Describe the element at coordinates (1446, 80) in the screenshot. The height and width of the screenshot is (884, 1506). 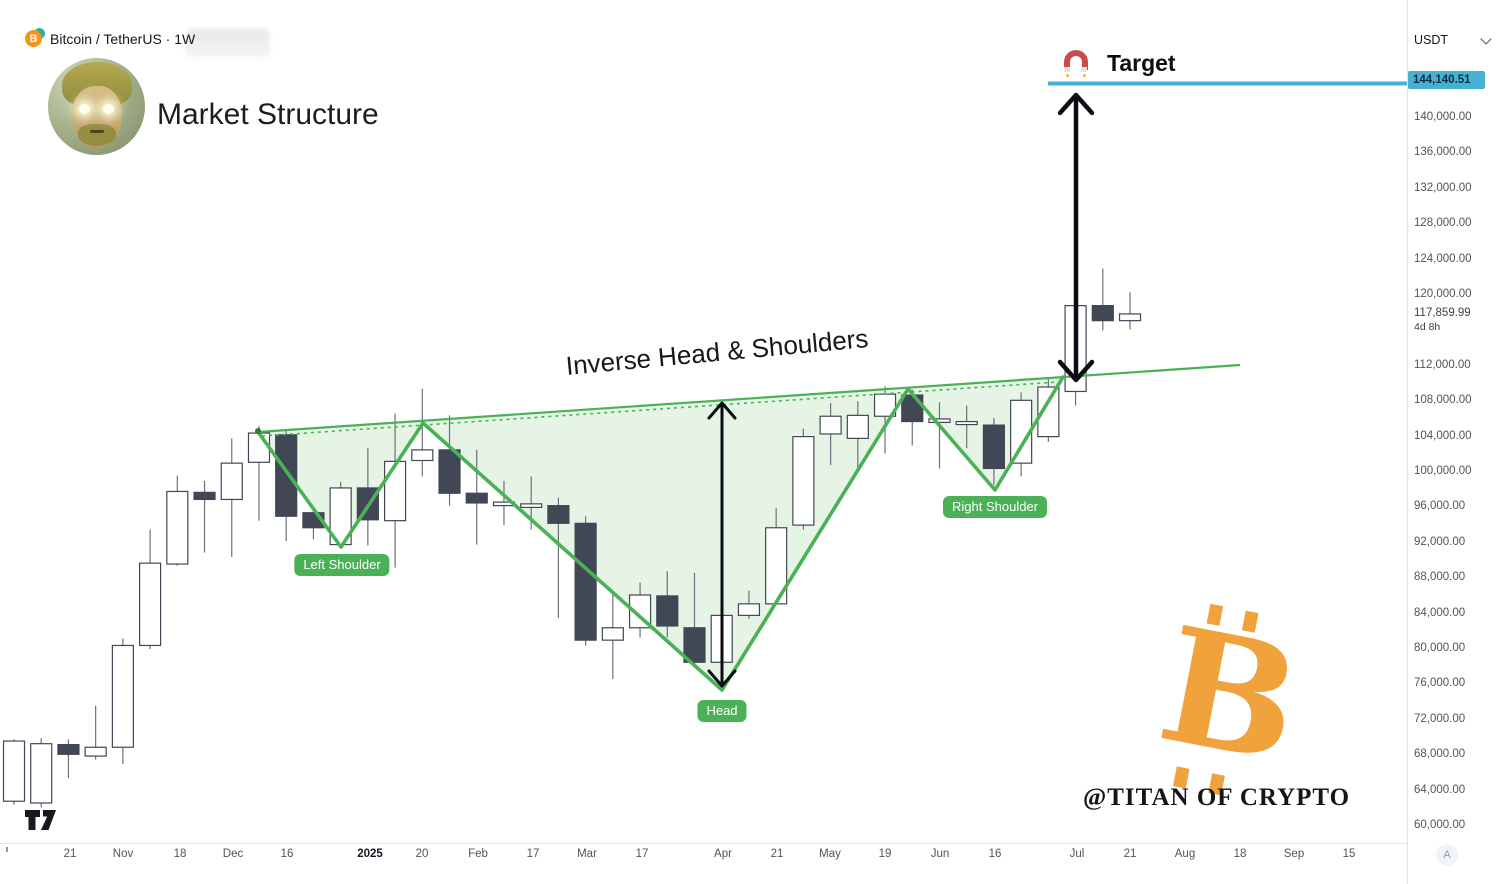
I see `target-price-label: 144,140.51` at that location.